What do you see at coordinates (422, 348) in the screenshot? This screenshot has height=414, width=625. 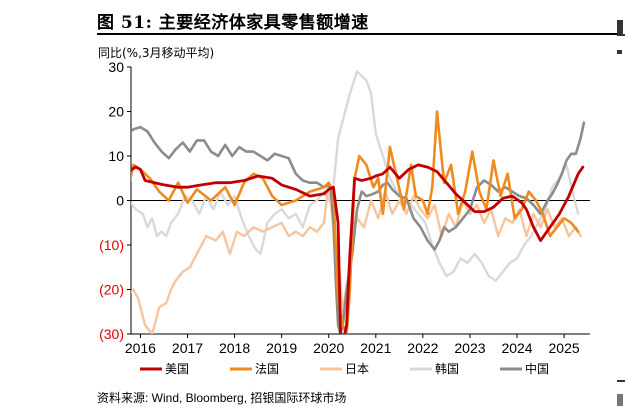 I see `x-tick-label: 2022` at bounding box center [422, 348].